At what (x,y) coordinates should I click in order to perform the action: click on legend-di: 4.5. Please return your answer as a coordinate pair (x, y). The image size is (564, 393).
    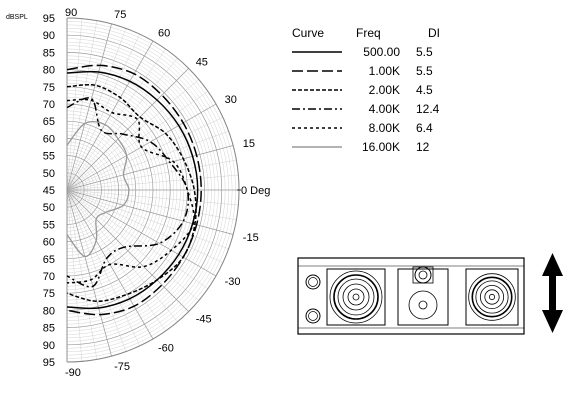
    Looking at the image, I should click on (424, 89).